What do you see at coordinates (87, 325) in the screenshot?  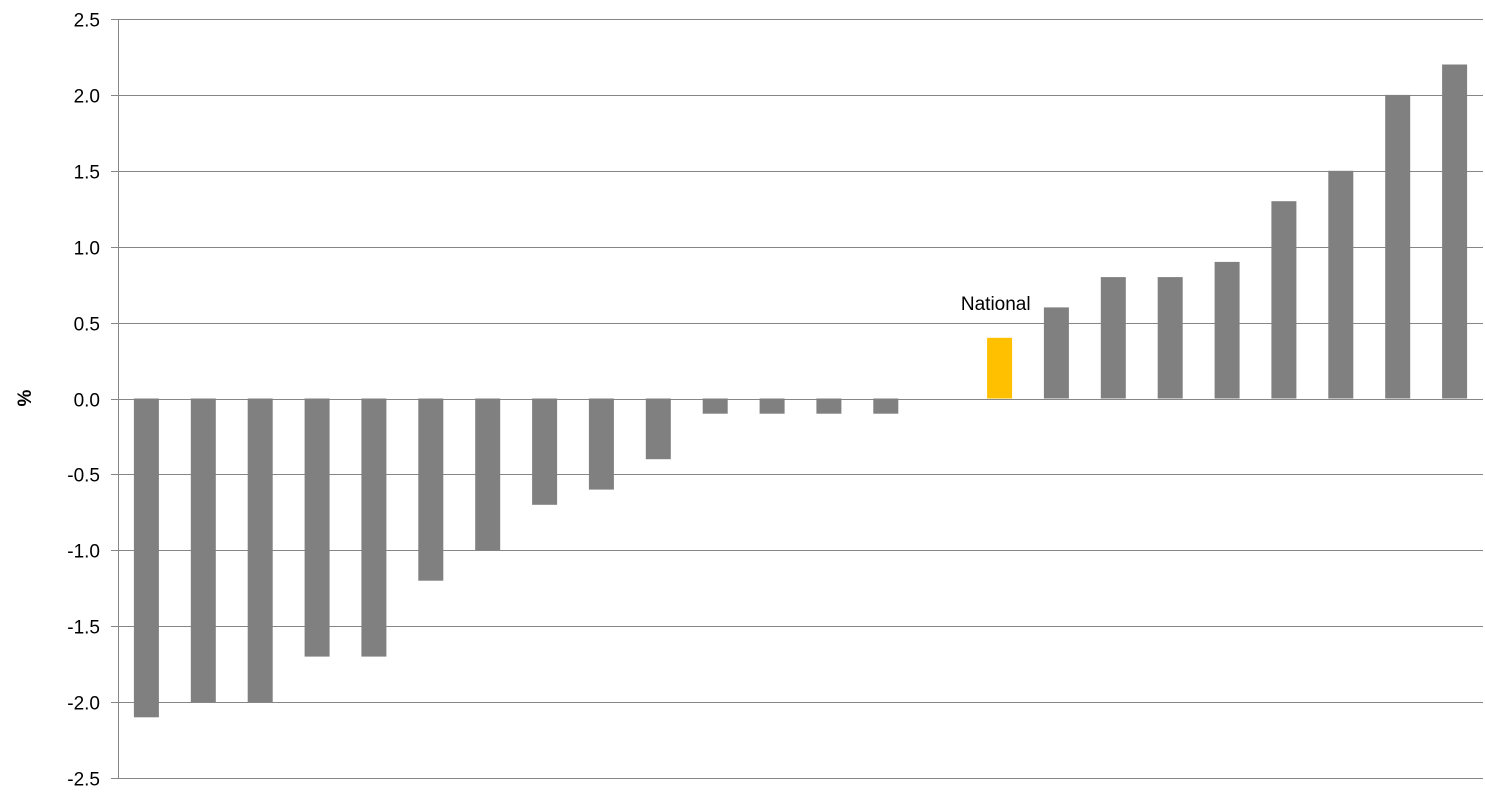 I see `y-tick-label: 0.5` at bounding box center [87, 325].